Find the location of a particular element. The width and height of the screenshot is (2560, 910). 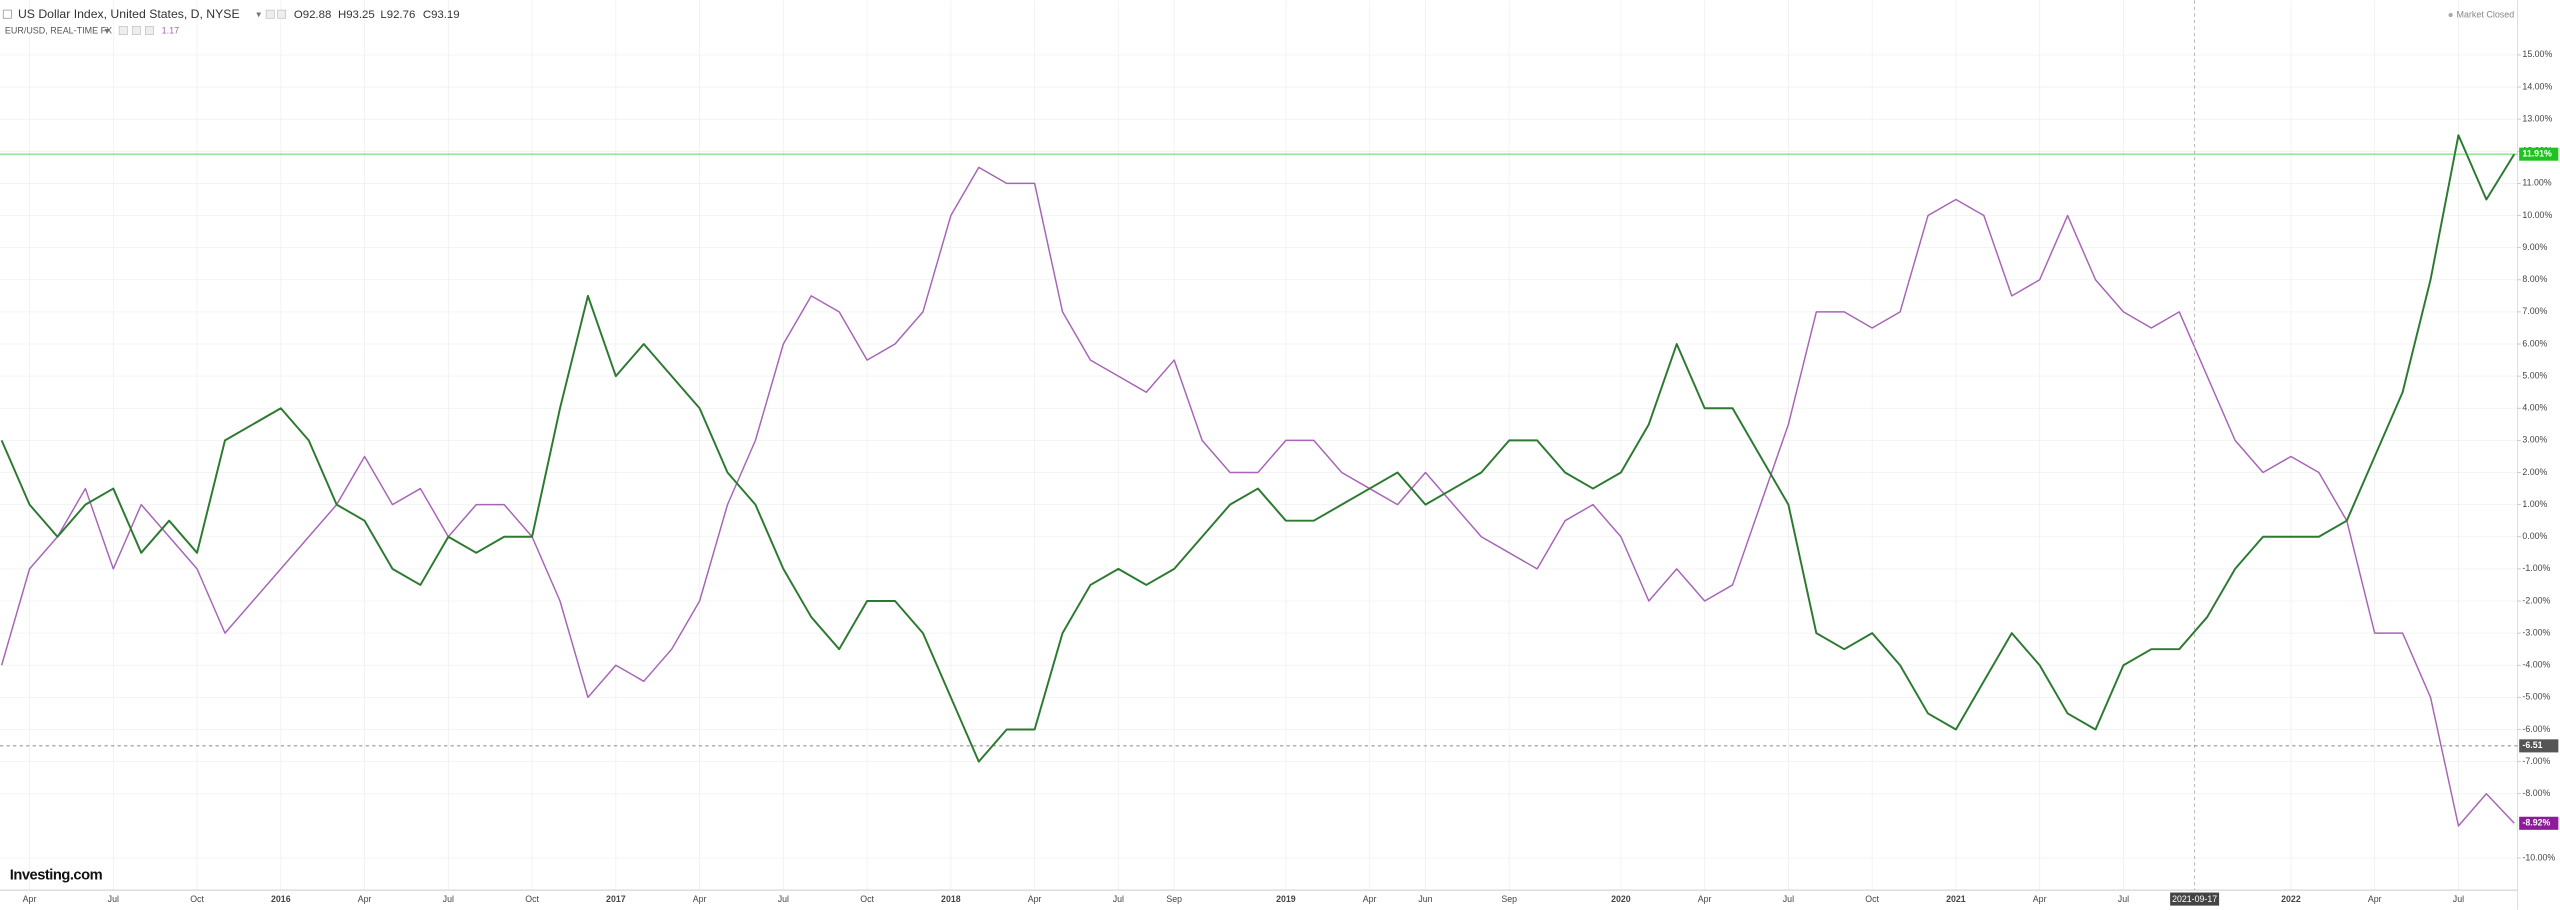

y-tick-label: -7.00% is located at coordinates (2536, 761).